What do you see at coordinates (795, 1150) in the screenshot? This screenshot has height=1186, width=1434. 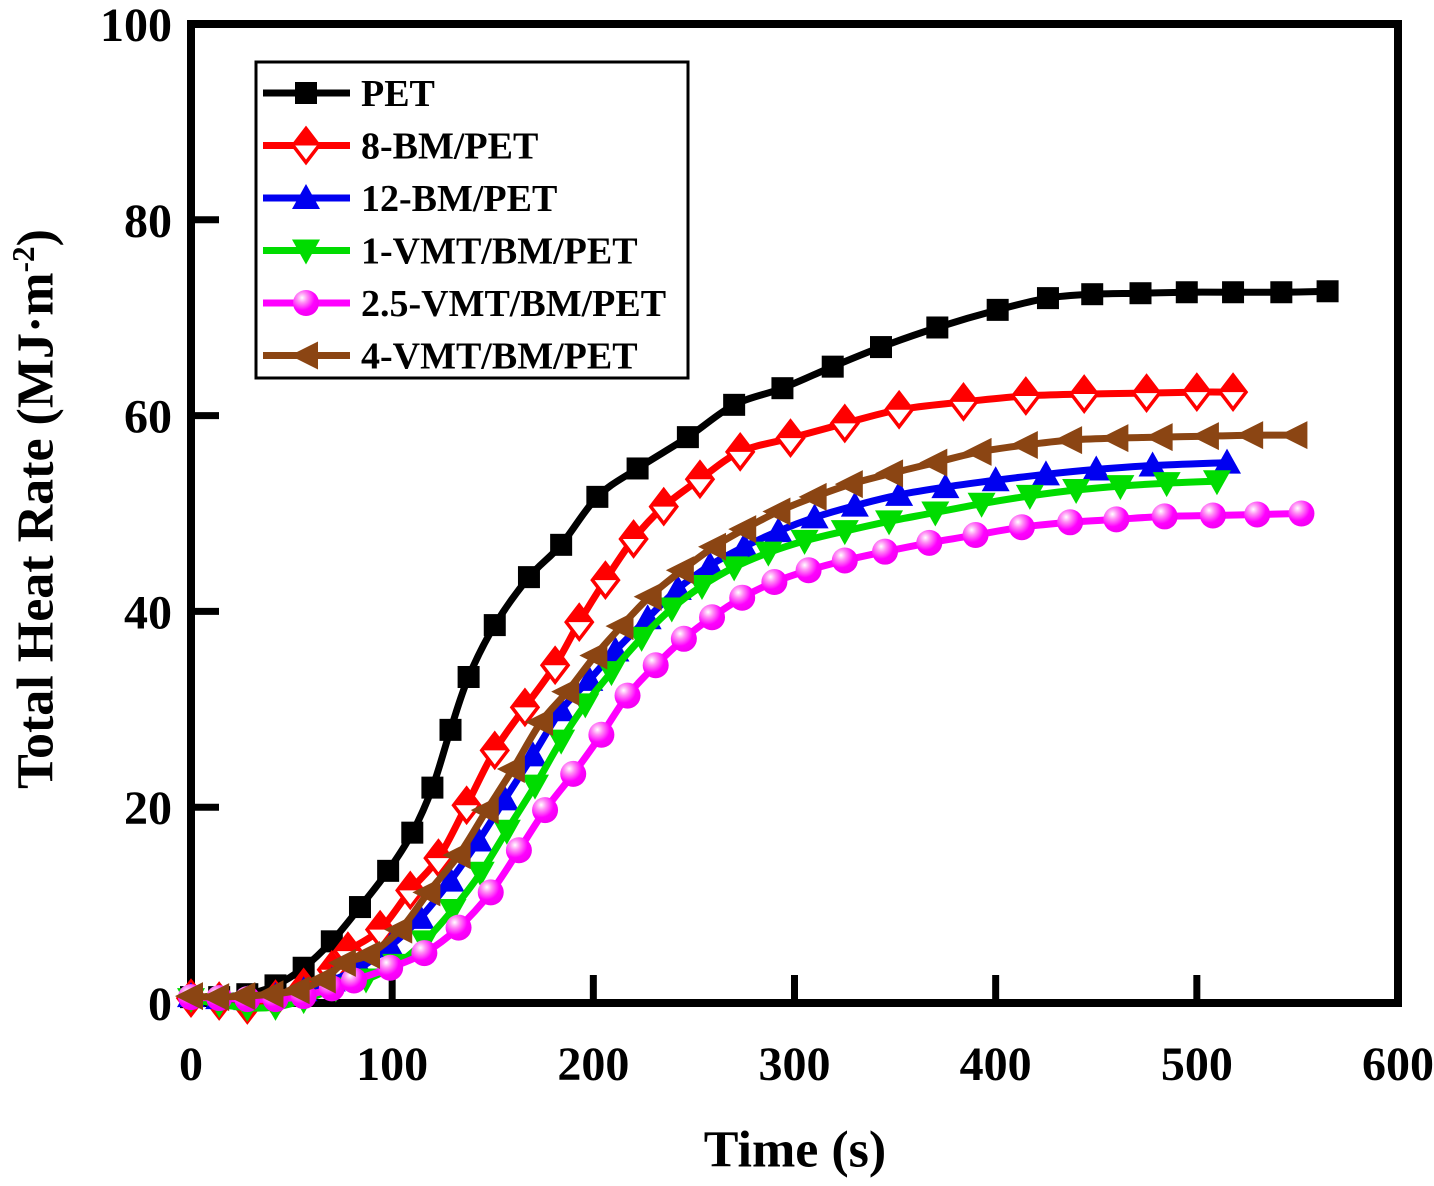 I see `x-axis-title: Time (s)` at bounding box center [795, 1150].